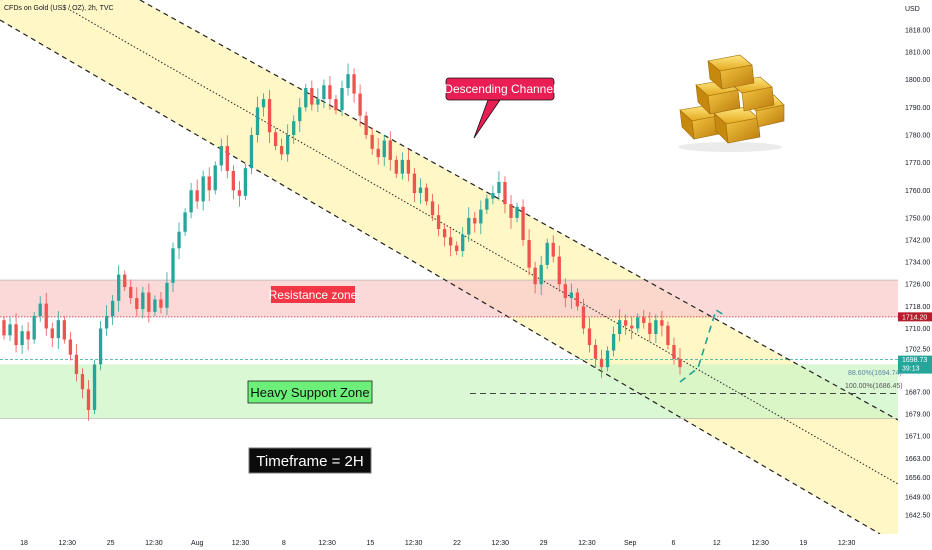 The height and width of the screenshot is (550, 932). I want to click on last-price-tag: 1698.73 39:13, so click(915, 364).